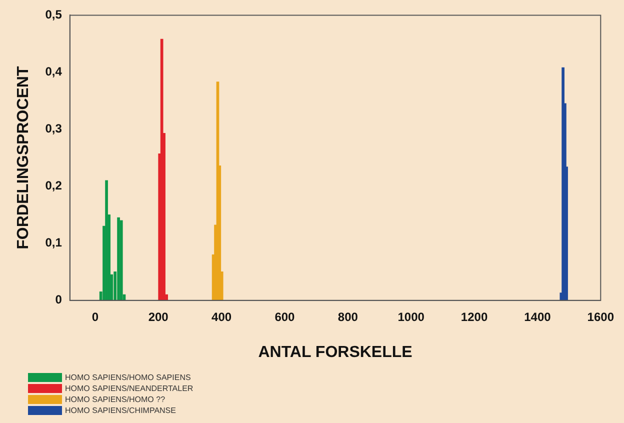  What do you see at coordinates (285, 317) in the screenshot?
I see `x-tick-label: 600` at bounding box center [285, 317].